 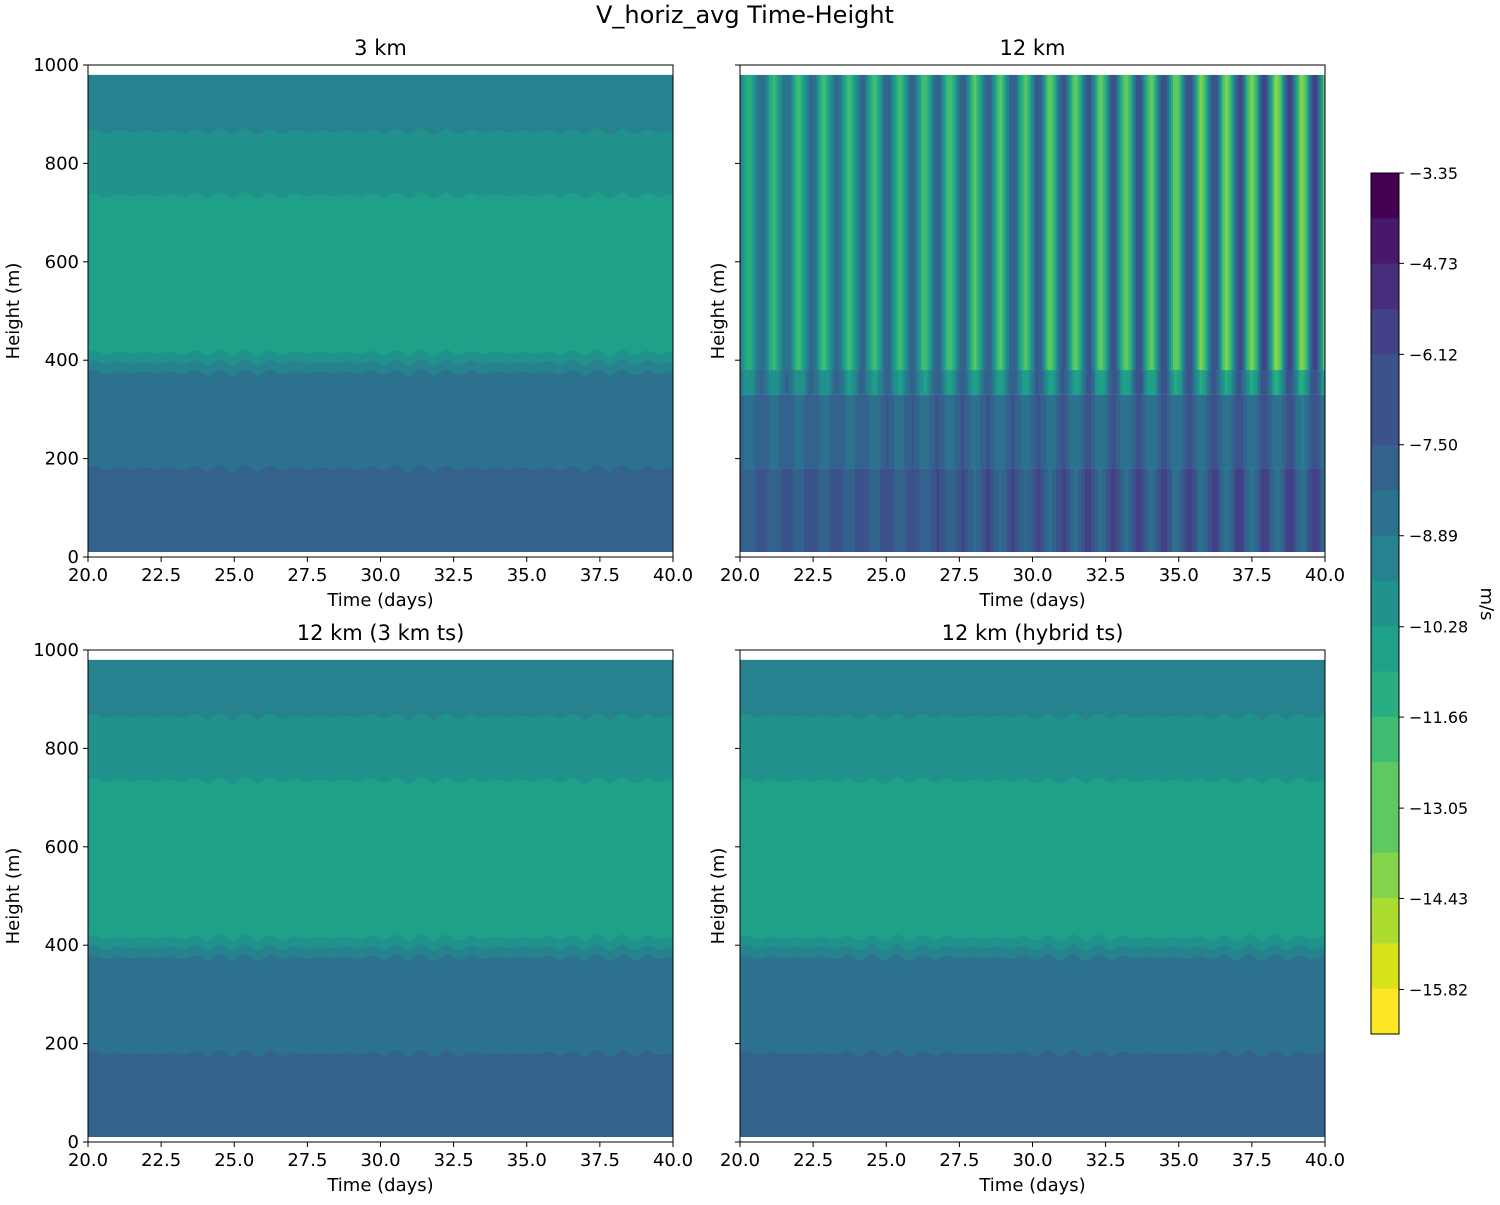 I want to click on x-tick-label: 25.0, so click(x=234, y=1160).